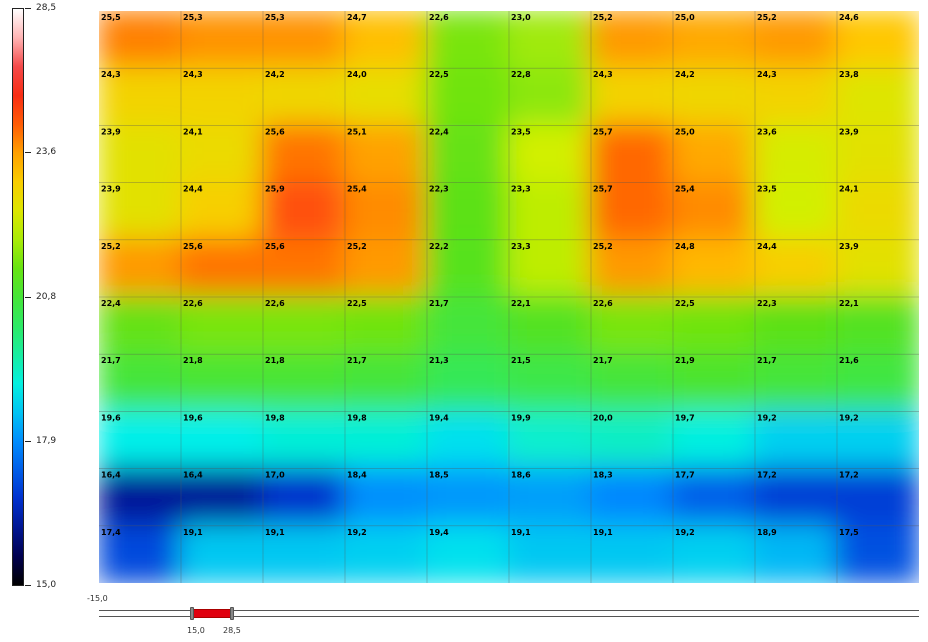  What do you see at coordinates (603, 303) in the screenshot?
I see `cell-value-label: 22,6` at bounding box center [603, 303].